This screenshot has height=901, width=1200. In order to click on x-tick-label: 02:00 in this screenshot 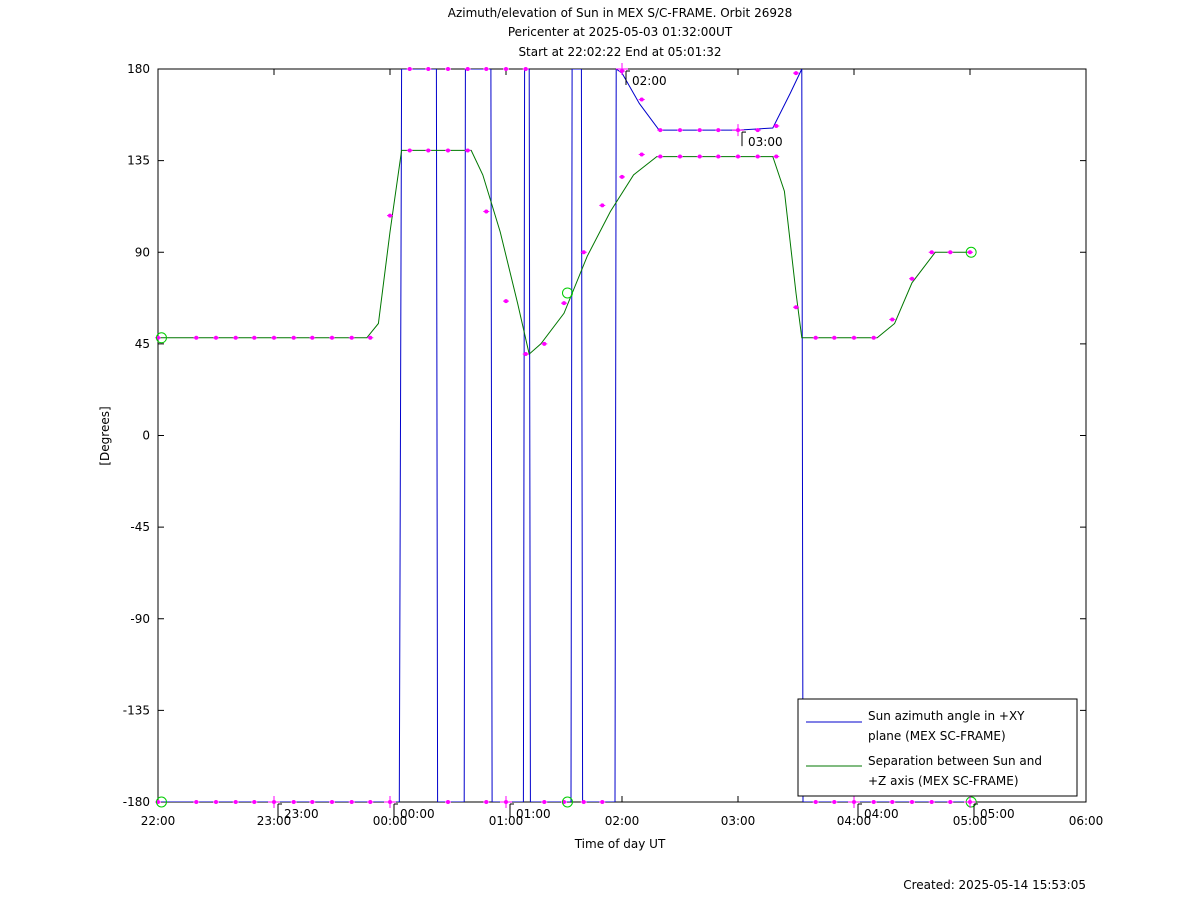, I will do `click(622, 821)`.